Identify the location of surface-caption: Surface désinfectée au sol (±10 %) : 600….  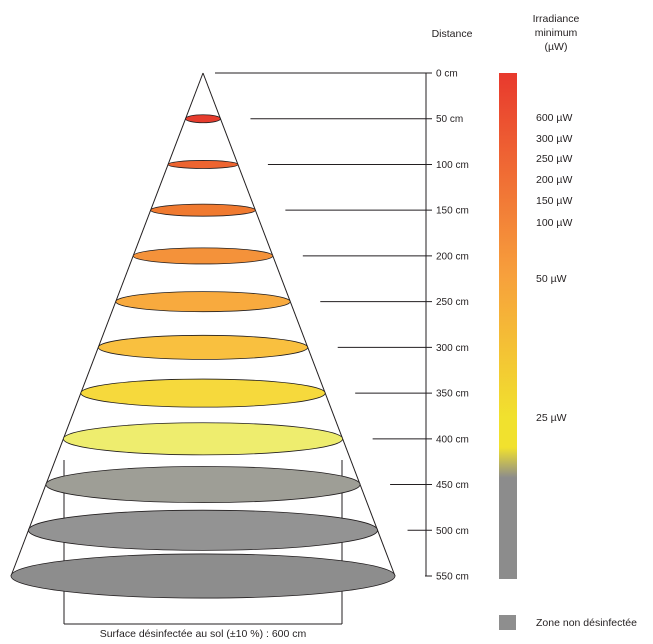
(203, 634).